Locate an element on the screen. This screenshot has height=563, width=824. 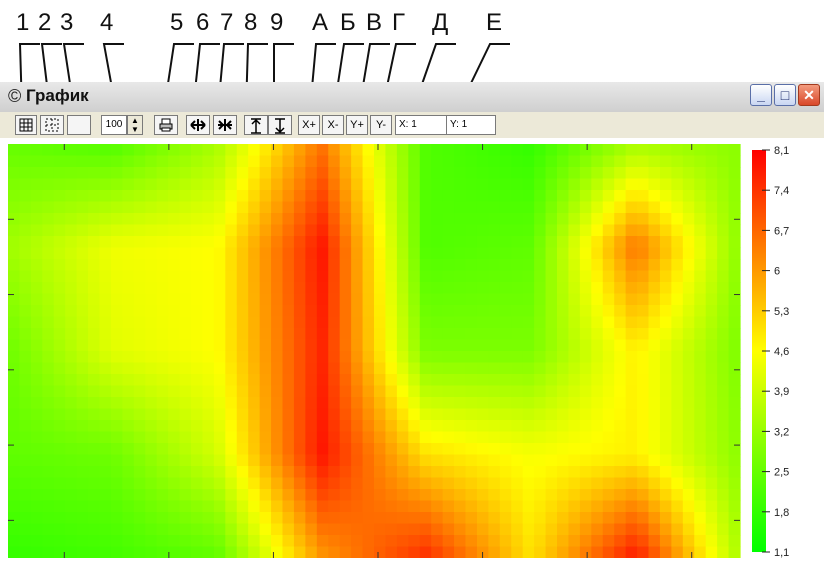
y-minus-button: Y- is located at coordinates (381, 125).